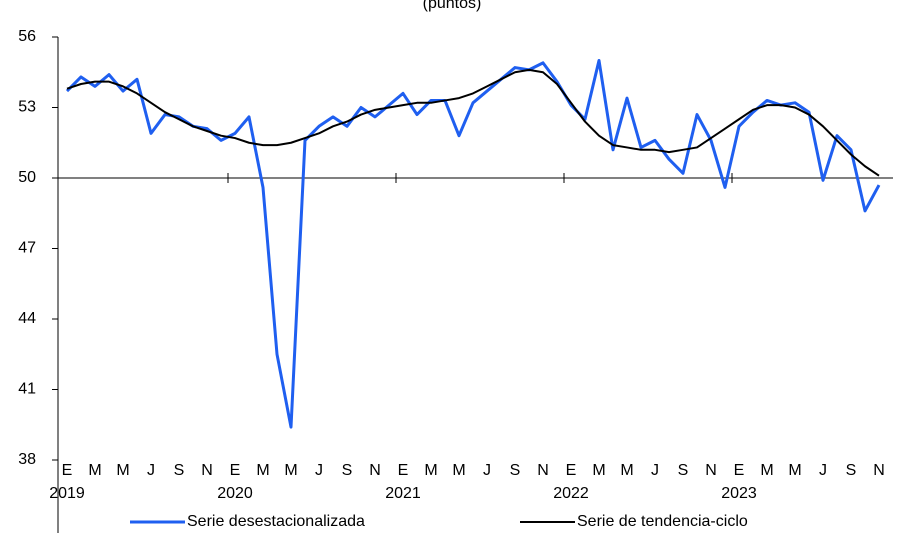 The width and height of the screenshot is (902, 533). What do you see at coordinates (452, 6) in the screenshot?
I see `chart-subtitle: (puntos)` at bounding box center [452, 6].